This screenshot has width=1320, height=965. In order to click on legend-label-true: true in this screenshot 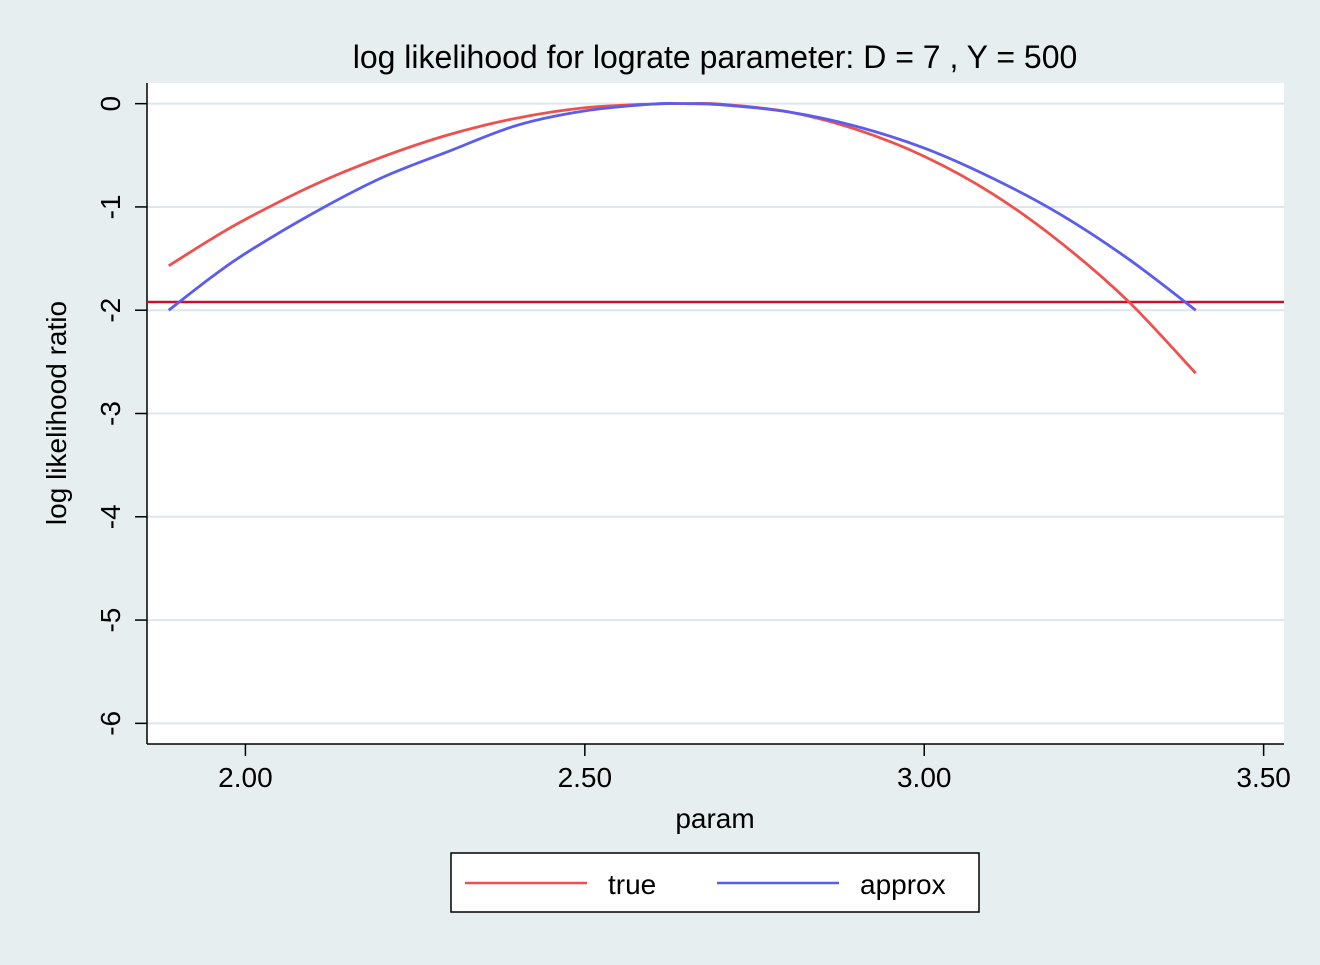, I will do `click(632, 884)`.